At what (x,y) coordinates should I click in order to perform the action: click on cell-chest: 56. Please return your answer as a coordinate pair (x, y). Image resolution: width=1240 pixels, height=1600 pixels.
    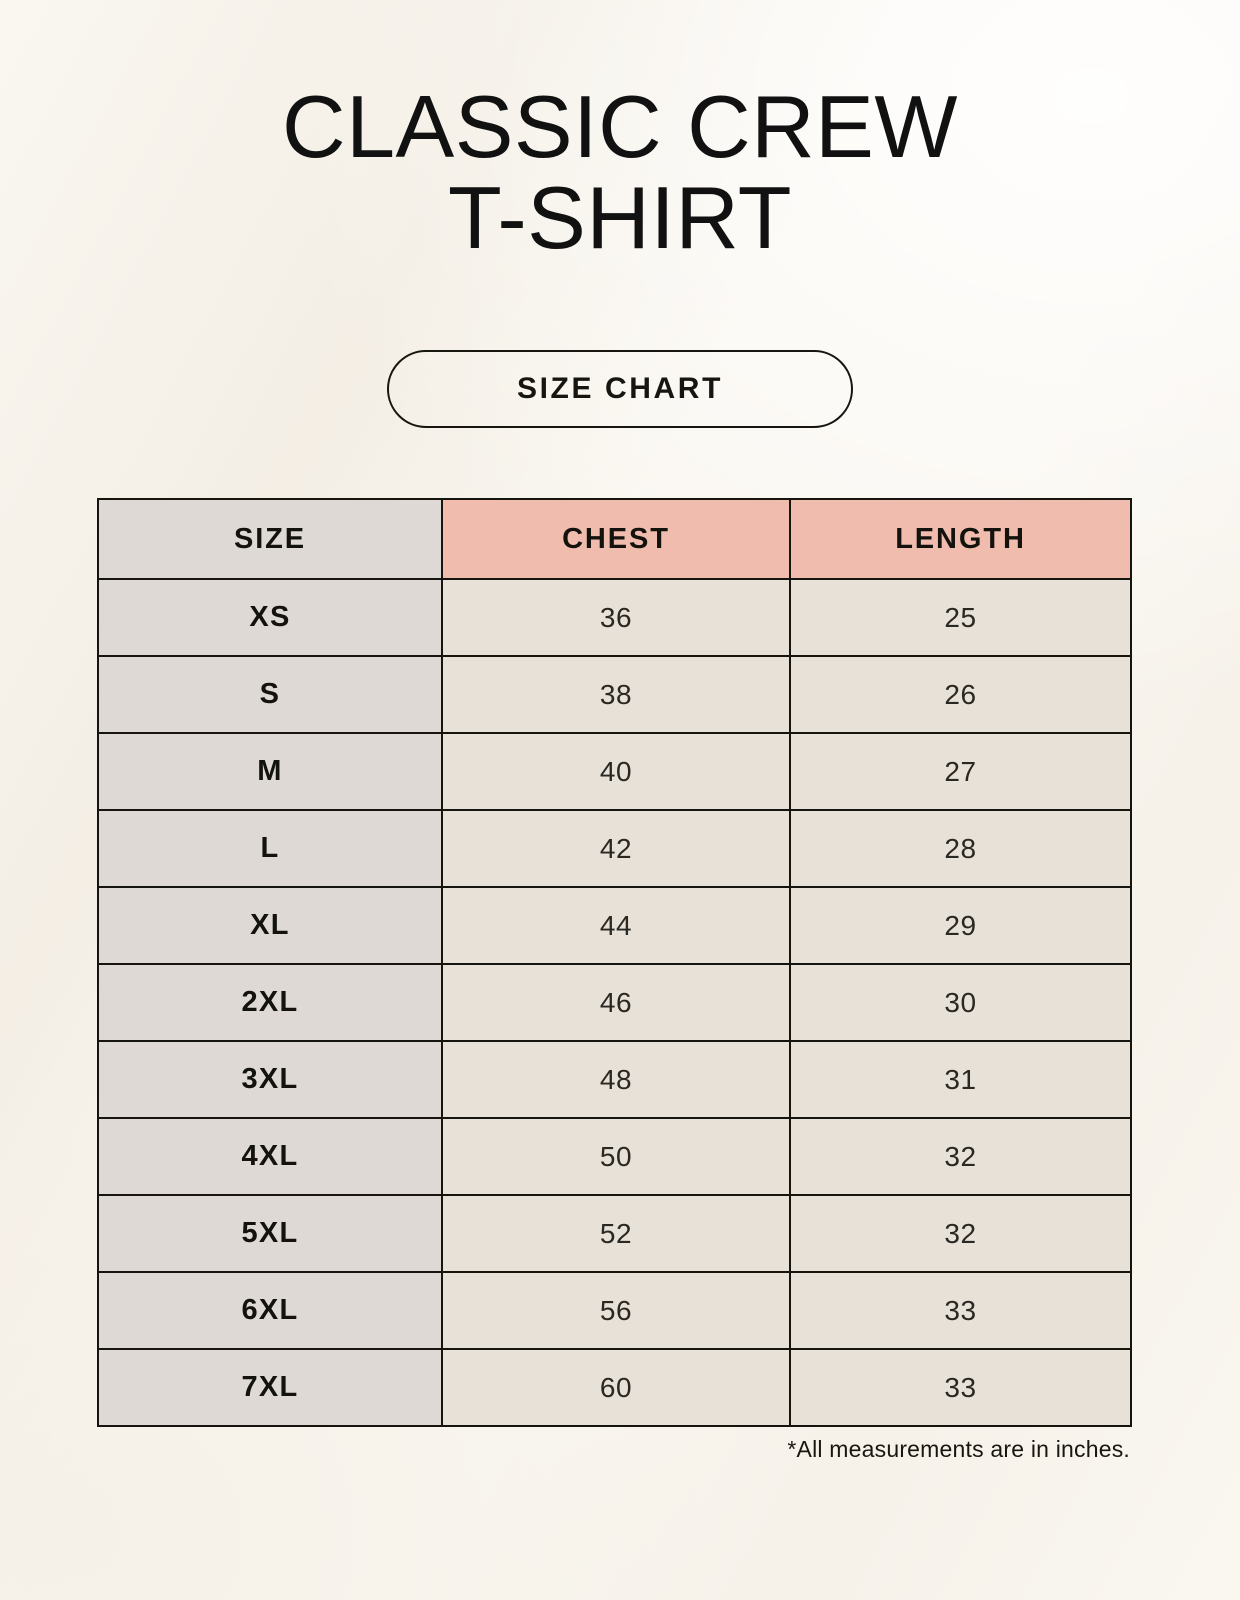
    Looking at the image, I should click on (616, 1310).